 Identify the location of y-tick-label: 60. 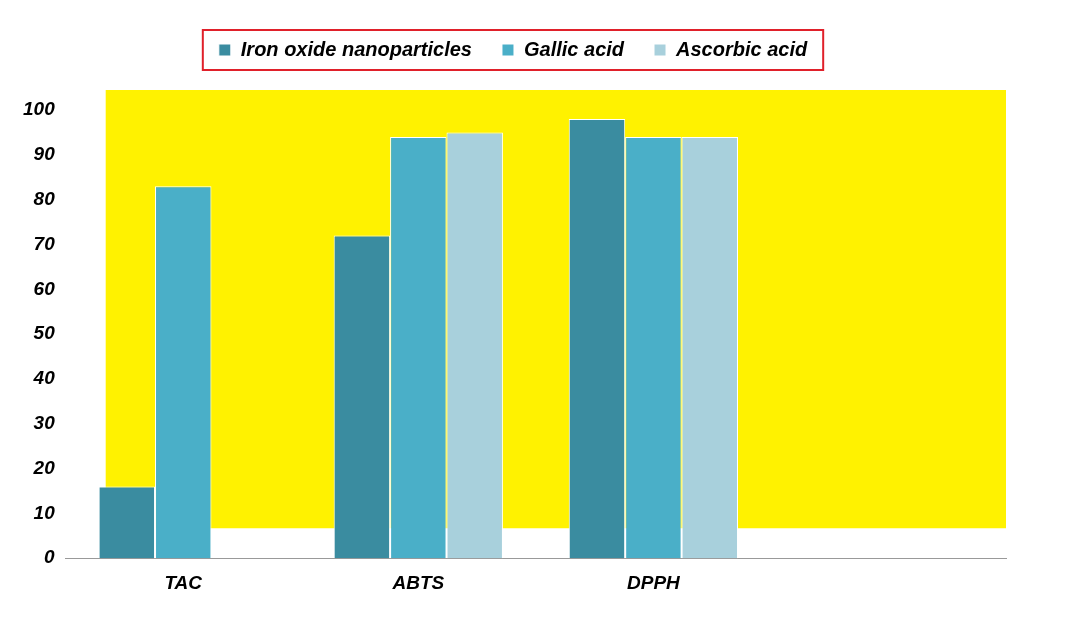
(44, 288).